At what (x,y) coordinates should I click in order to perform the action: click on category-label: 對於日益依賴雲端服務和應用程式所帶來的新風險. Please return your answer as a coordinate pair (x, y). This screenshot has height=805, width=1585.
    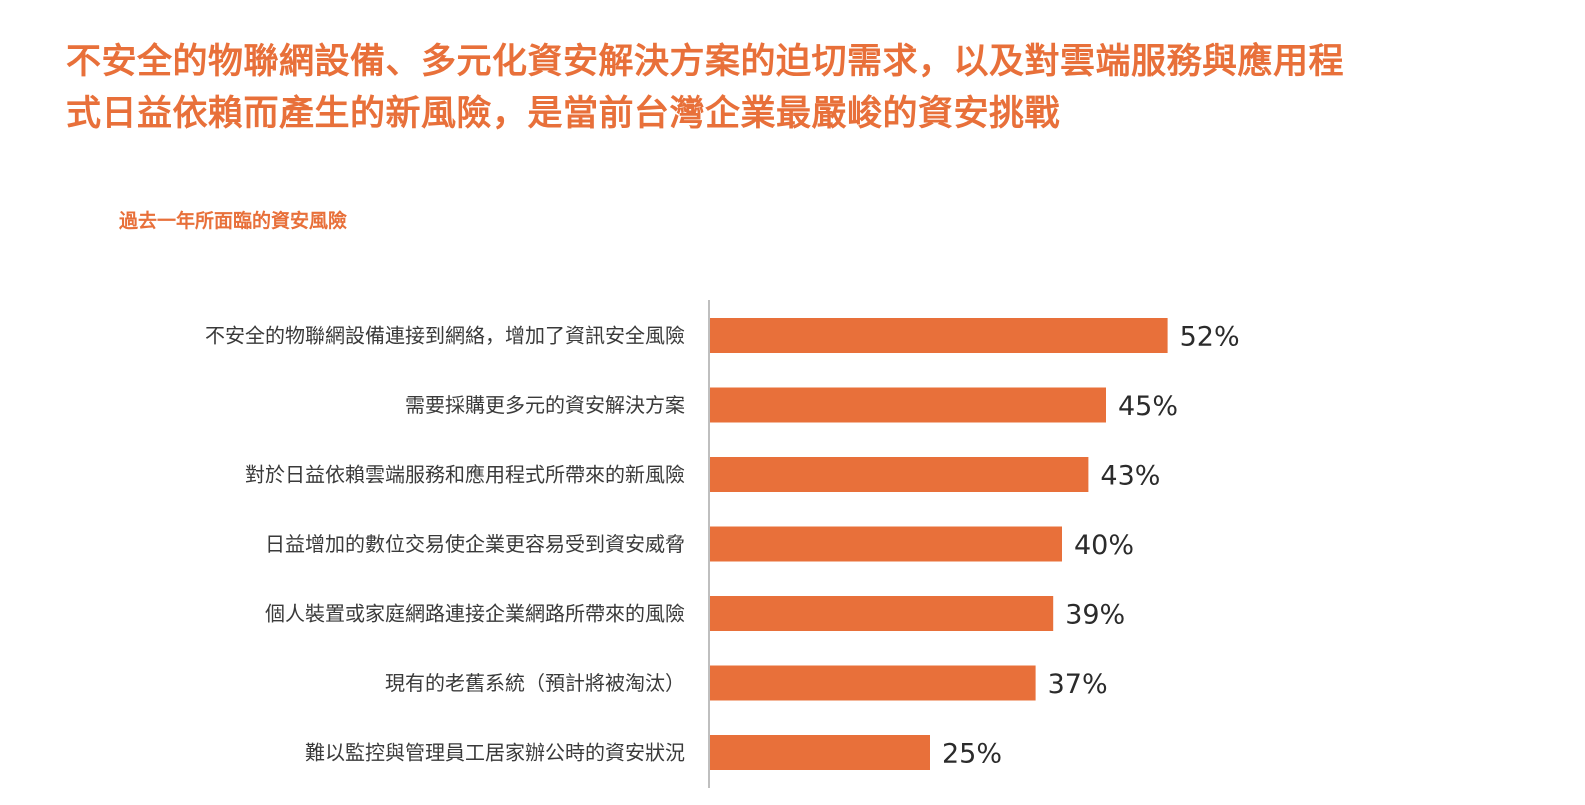
    Looking at the image, I should click on (465, 475).